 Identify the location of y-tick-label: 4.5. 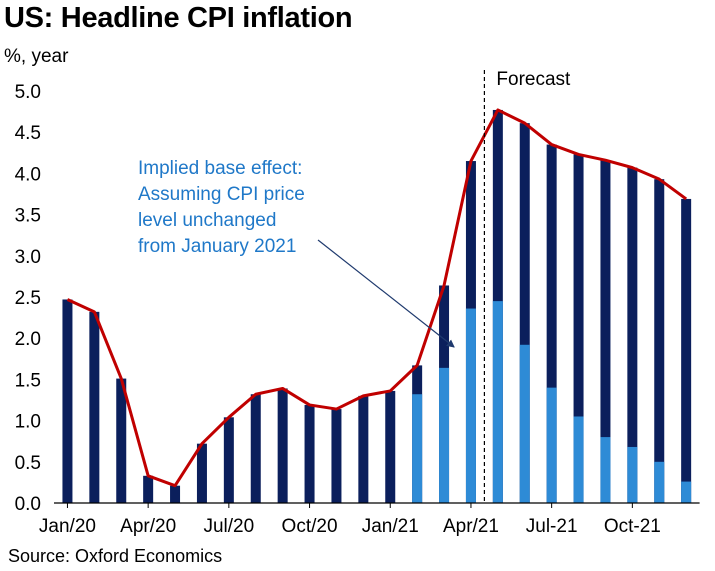
(28, 133).